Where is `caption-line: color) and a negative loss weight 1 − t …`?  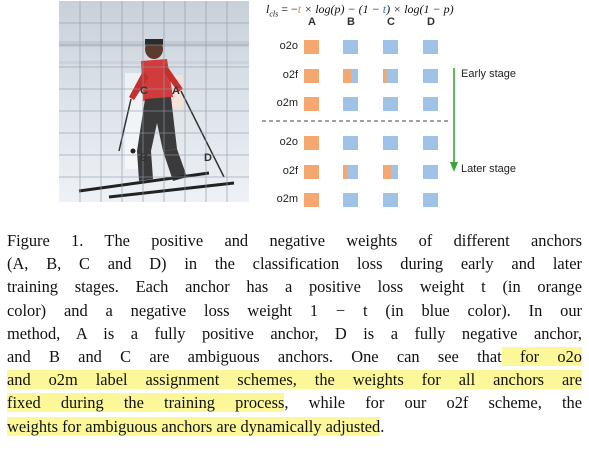
caption-line: color) and a negative loss weight 1 − t … is located at coordinates (294, 310).